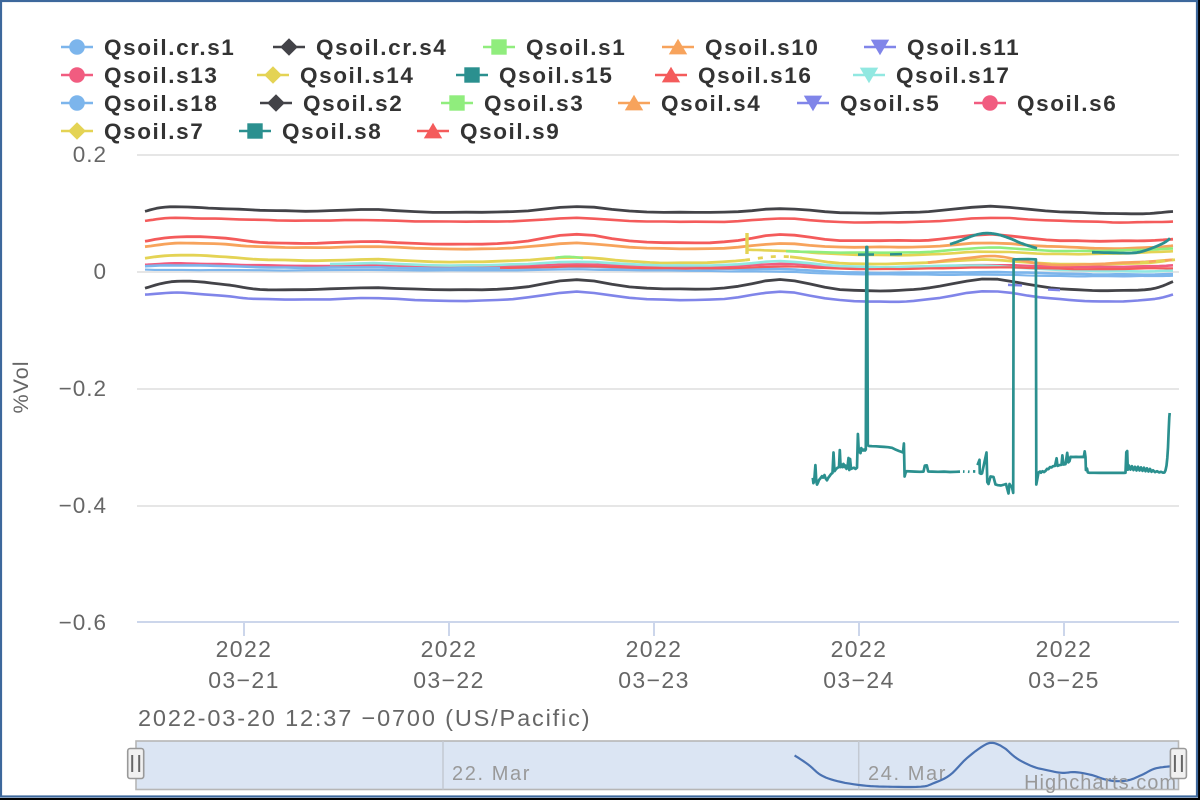 This screenshot has width=1200, height=800. What do you see at coordinates (963, 47) in the screenshot?
I see `svg-text: Qsoil.s11` at bounding box center [963, 47].